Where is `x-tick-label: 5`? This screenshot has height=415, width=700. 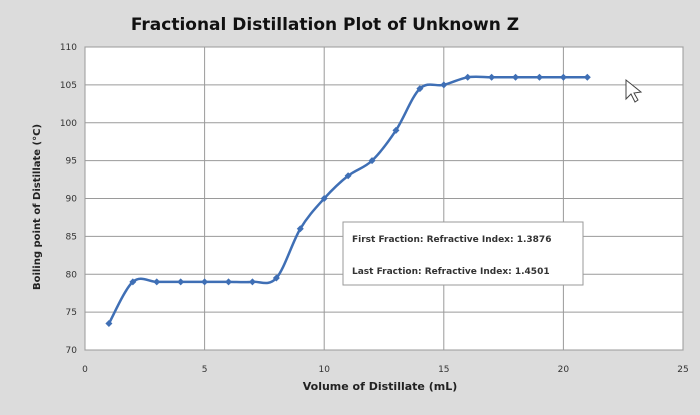
x-tick-label: 5 is located at coordinates (205, 370).